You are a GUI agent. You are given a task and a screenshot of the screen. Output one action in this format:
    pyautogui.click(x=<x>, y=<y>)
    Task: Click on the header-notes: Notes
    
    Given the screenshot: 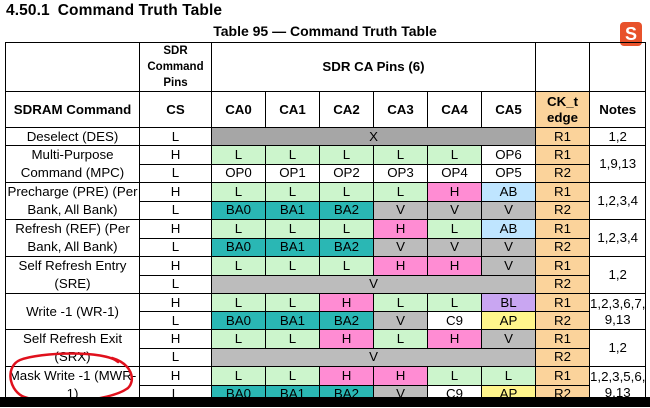 What is the action you would take?
    pyautogui.click(x=617, y=109)
    